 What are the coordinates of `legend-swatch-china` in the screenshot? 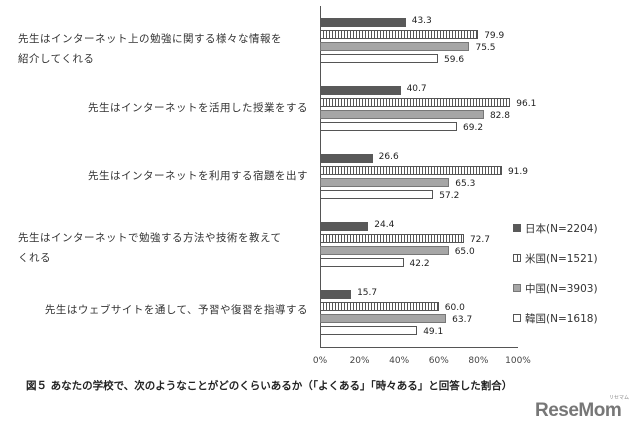 It's located at (517, 288).